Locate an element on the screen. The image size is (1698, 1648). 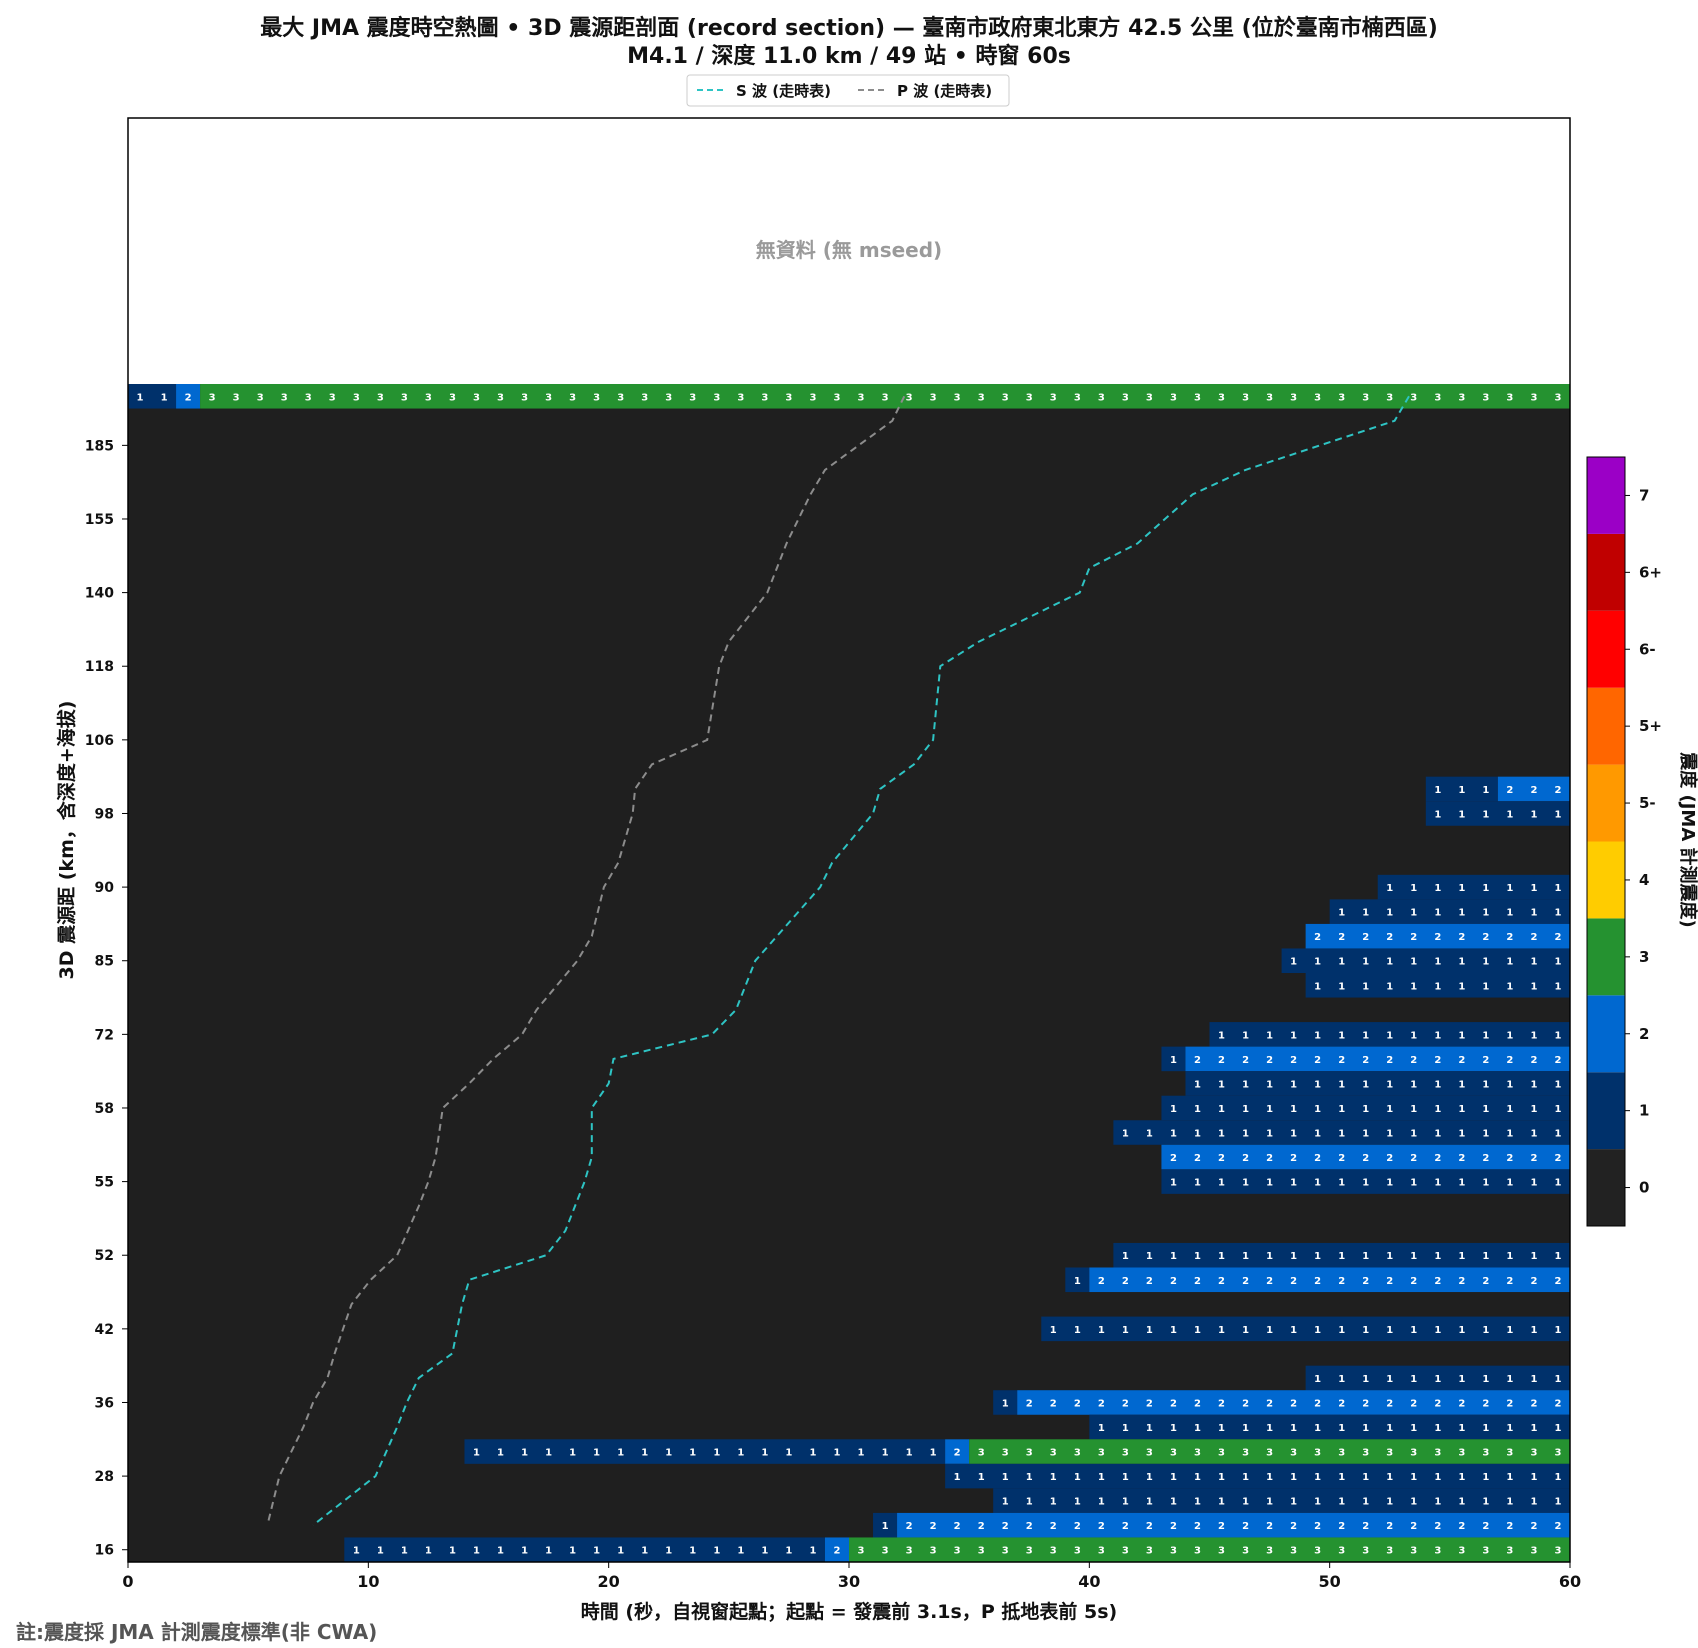
legend-s-wave-label: S 波 (走時表) is located at coordinates (783, 91).